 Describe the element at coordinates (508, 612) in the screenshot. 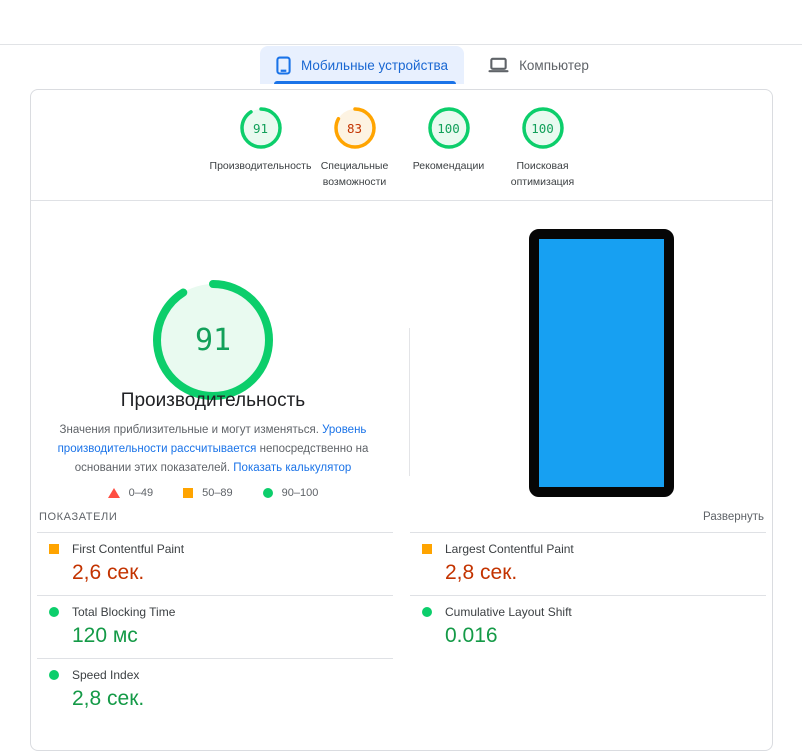

I see `metric-name: Cumulative Layout Shift` at that location.